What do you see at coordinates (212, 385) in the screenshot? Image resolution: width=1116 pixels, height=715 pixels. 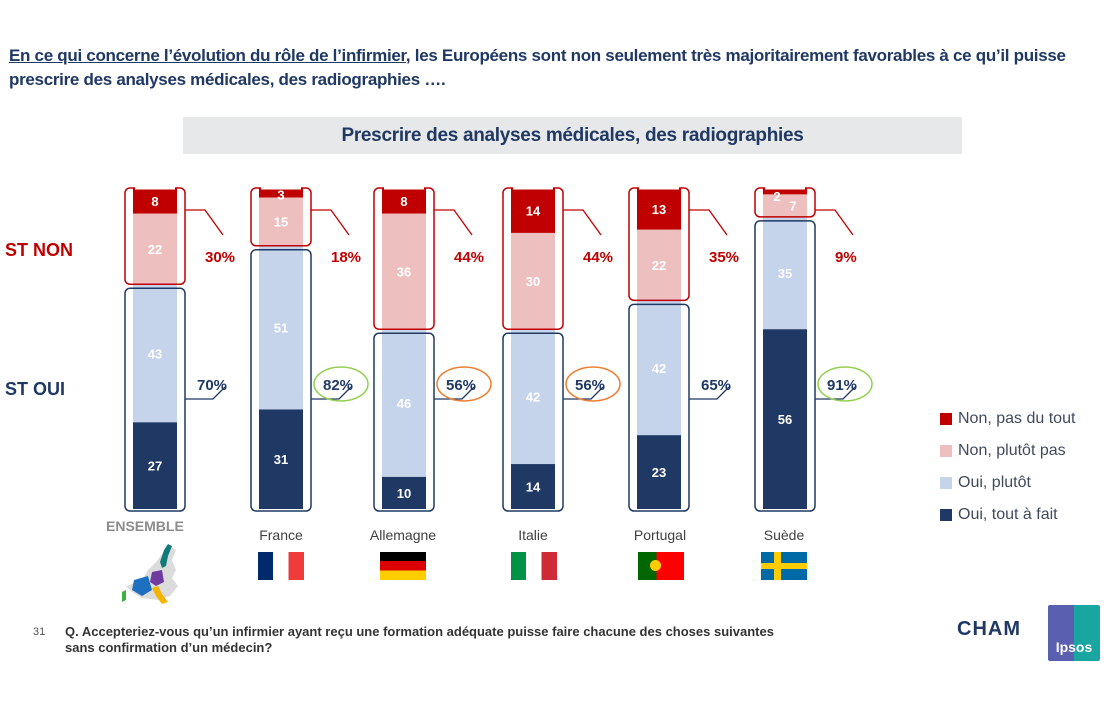 I see `st-oui-total: 70%` at bounding box center [212, 385].